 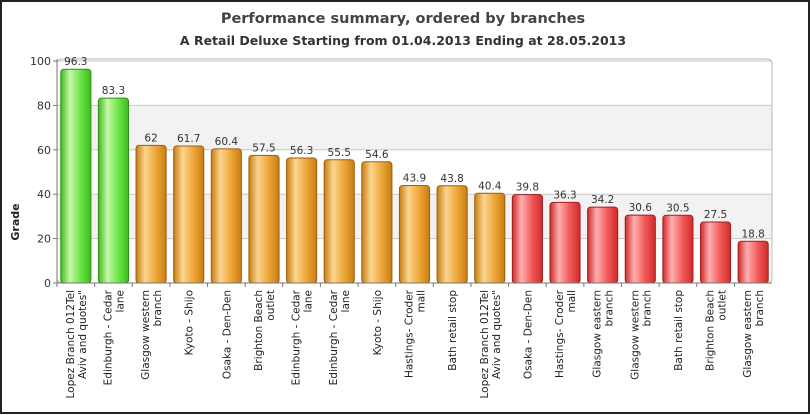 What do you see at coordinates (451, 179) in the screenshot?
I see `bar-value-label: 43.8` at bounding box center [451, 179].